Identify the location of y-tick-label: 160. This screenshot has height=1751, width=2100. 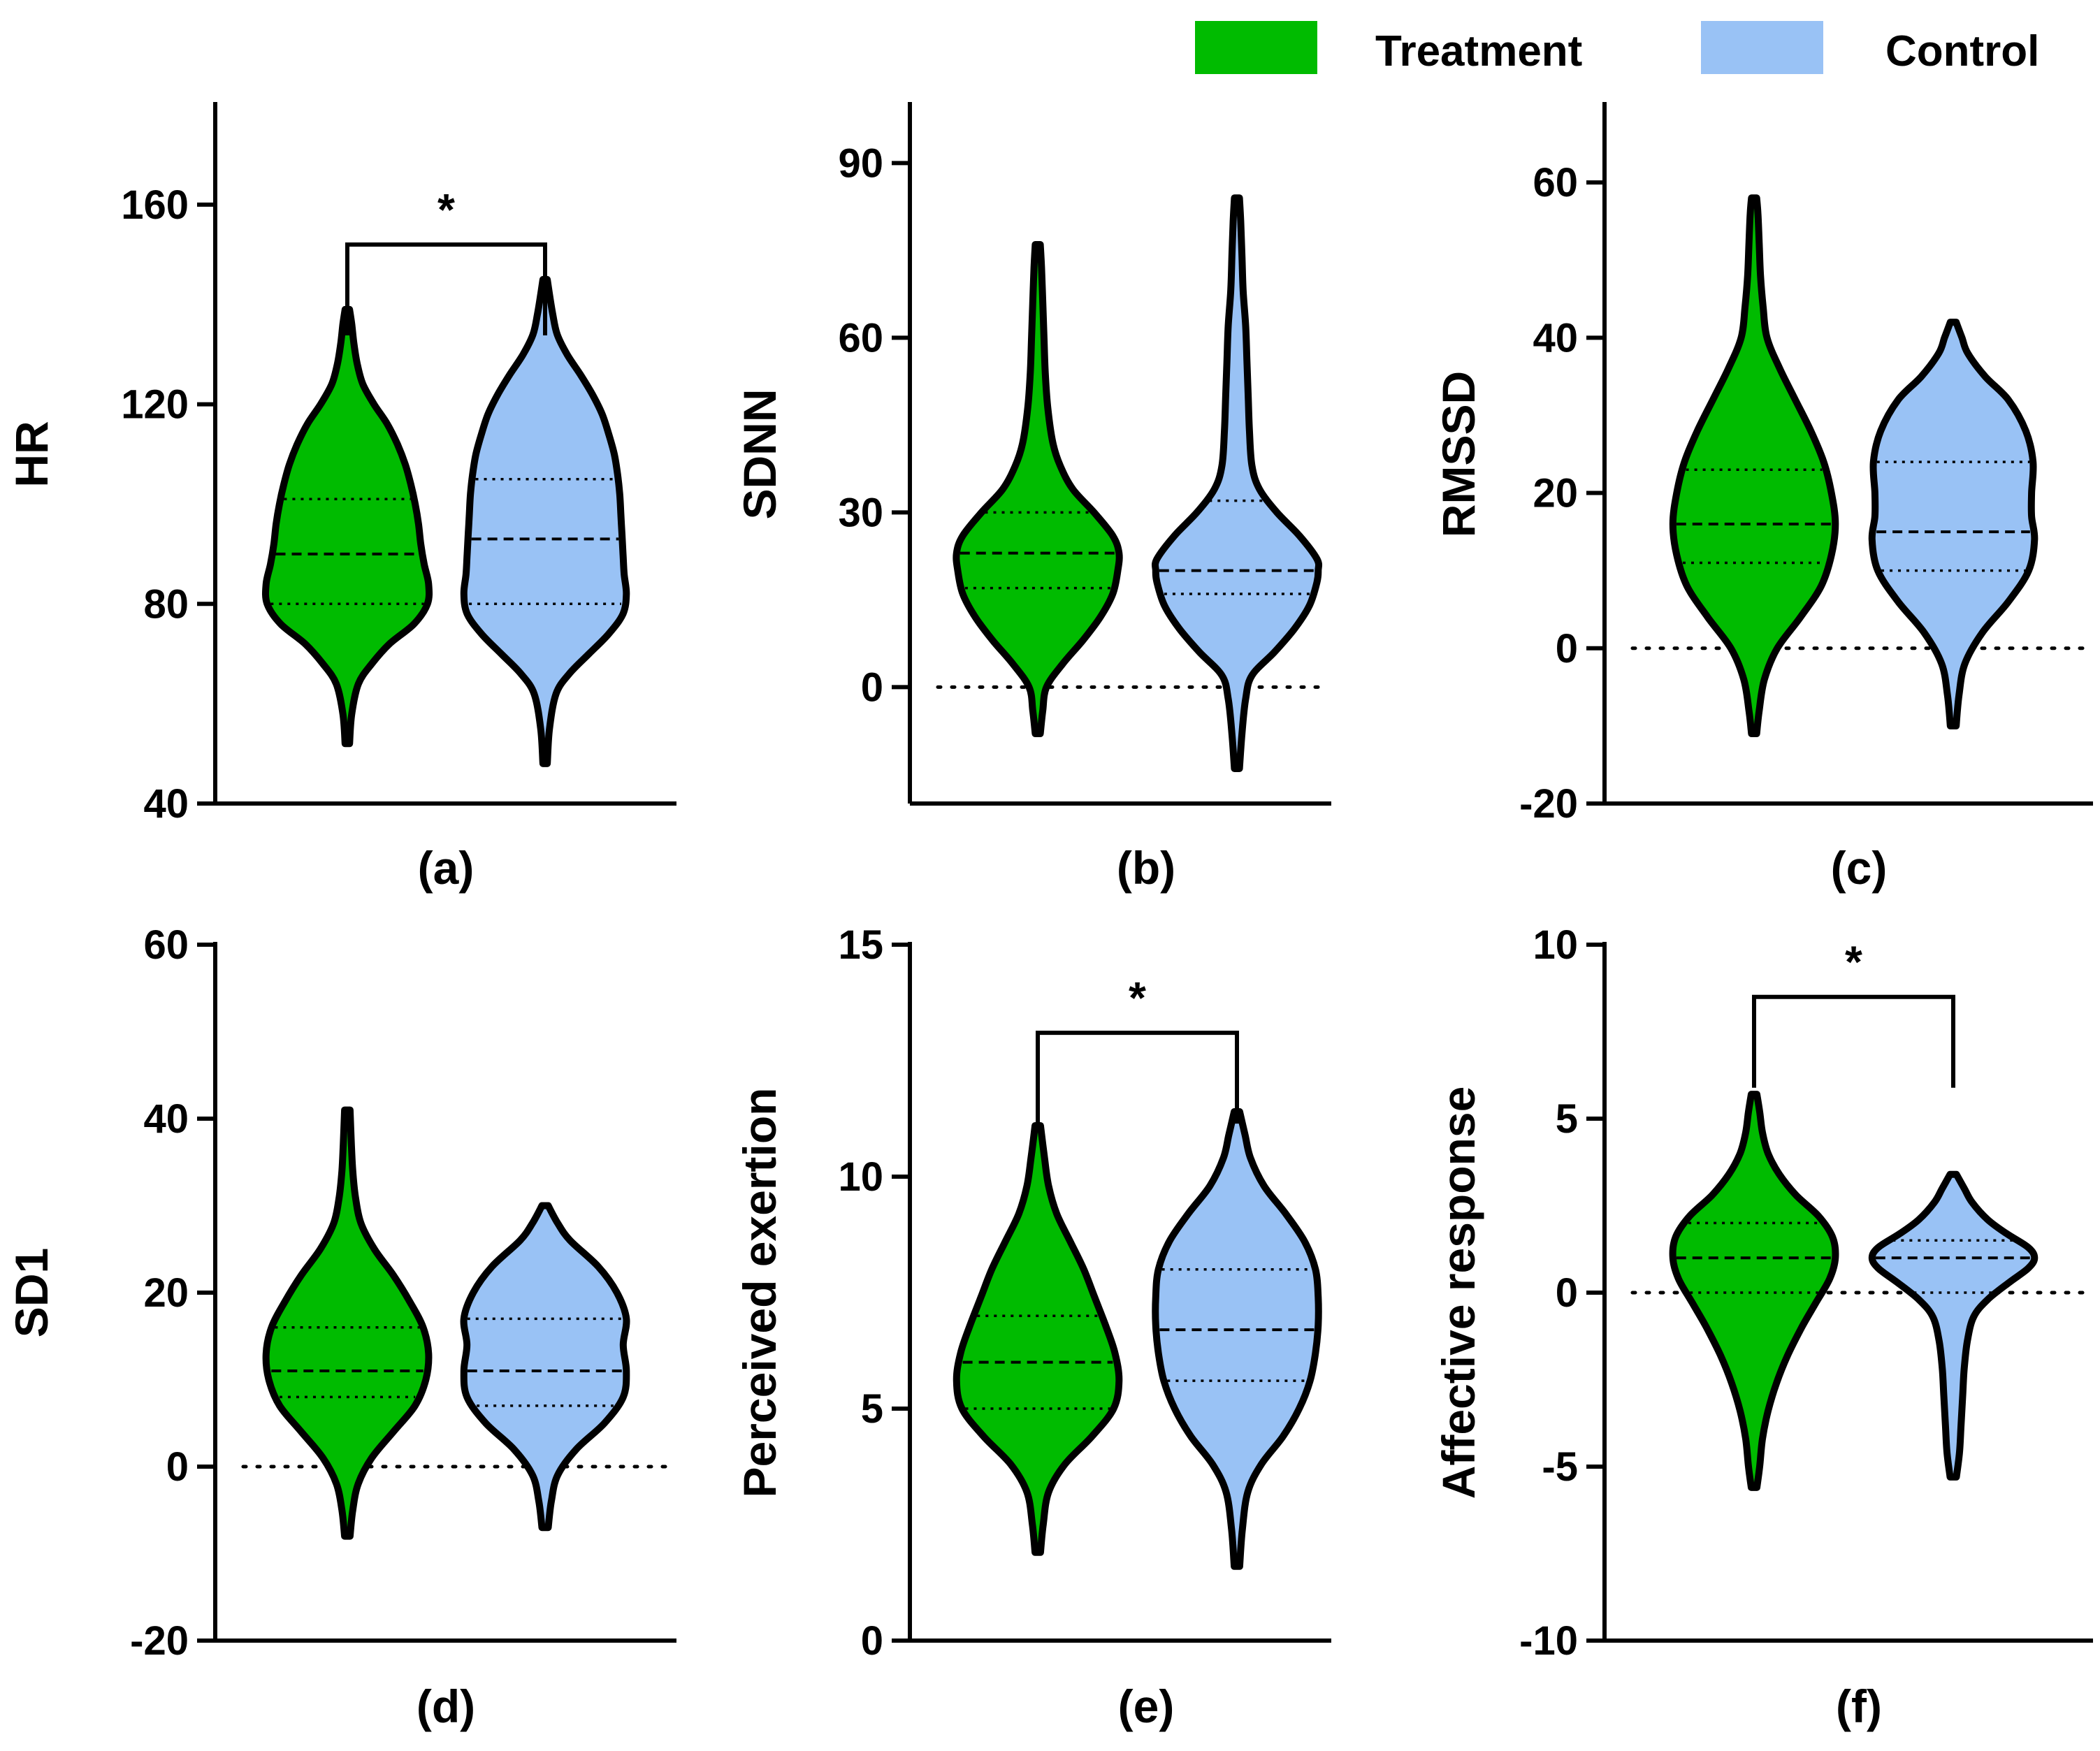
(155, 205).